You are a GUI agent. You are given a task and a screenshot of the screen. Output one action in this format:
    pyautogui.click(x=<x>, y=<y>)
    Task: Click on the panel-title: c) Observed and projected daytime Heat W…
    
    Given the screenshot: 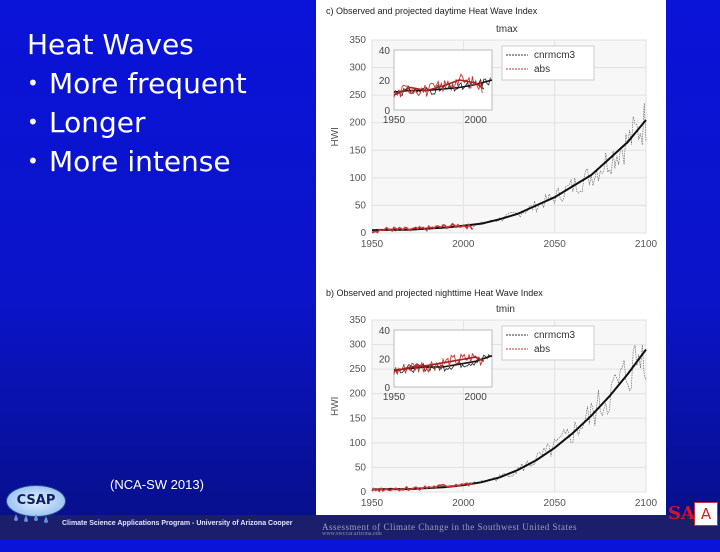 What is the action you would take?
    pyautogui.click(x=432, y=11)
    